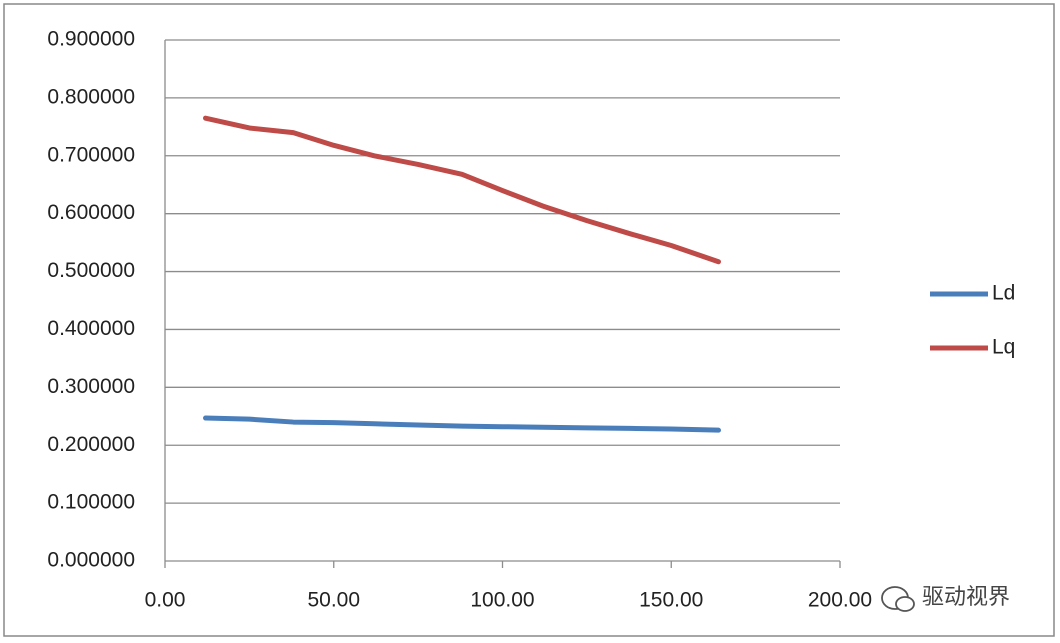 Image resolution: width=1060 pixels, height=643 pixels. Describe the element at coordinates (502, 600) in the screenshot. I see `x-tick-label: 100.00` at that location.